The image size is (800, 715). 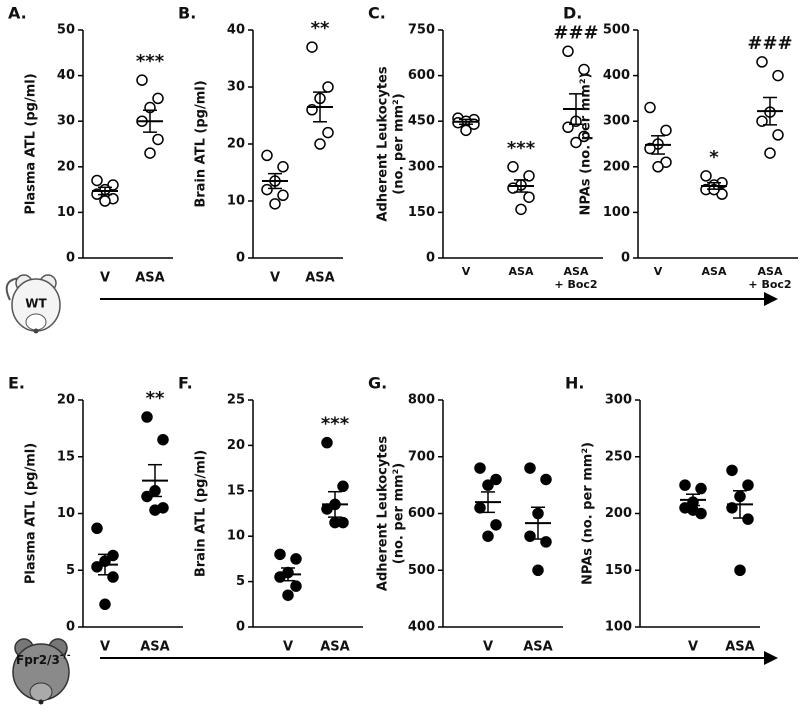 I want to click on ko-mouse-icon: Fpr2/3-/-, so click(x=41, y=671).